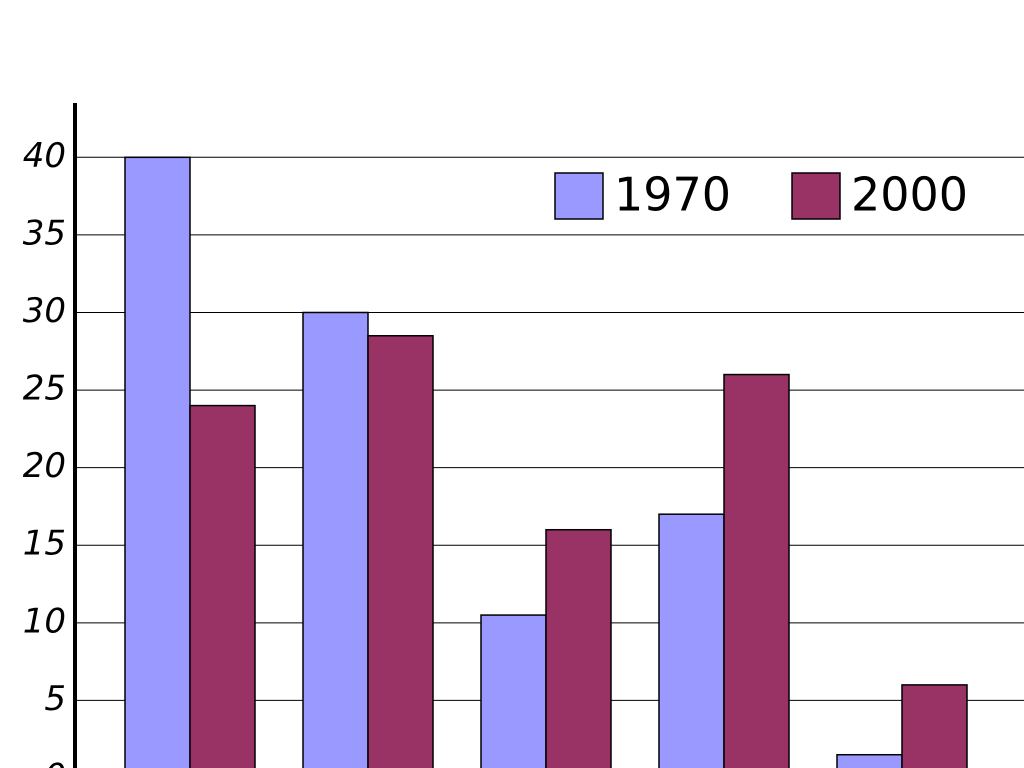 The height and width of the screenshot is (768, 1024). Describe the element at coordinates (44, 311) in the screenshot. I see `y-tick-label: 30` at that location.